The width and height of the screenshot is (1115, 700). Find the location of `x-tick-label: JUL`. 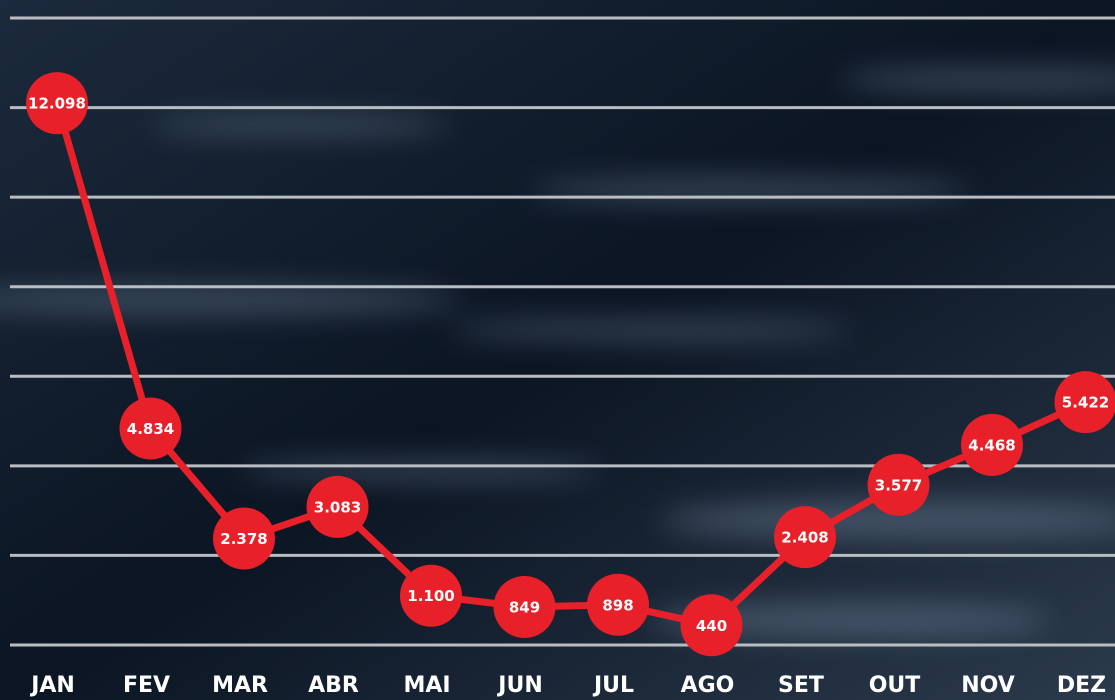

x-tick-label: JUL is located at coordinates (613, 685).